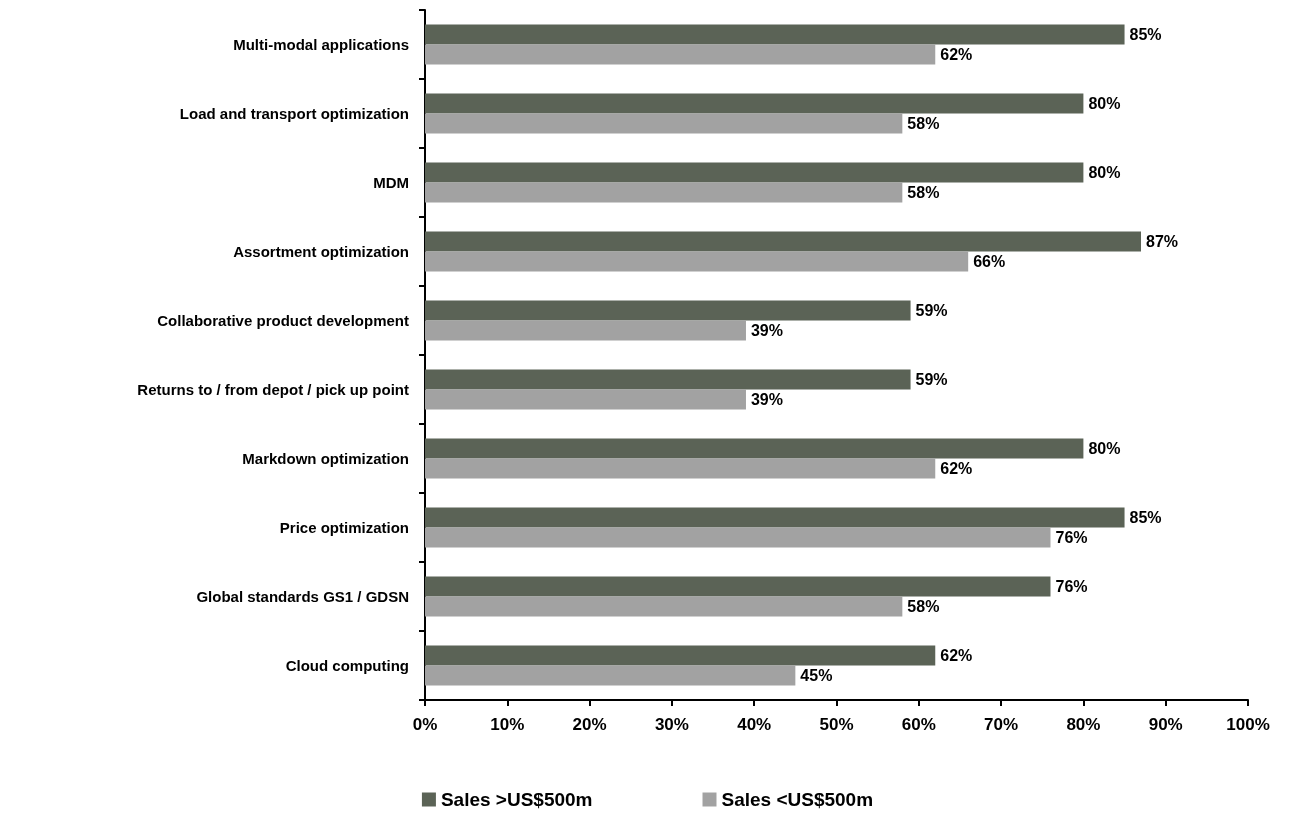  Describe the element at coordinates (325, 458) in the screenshot. I see `y-tick-label: Markdown optimization` at that location.